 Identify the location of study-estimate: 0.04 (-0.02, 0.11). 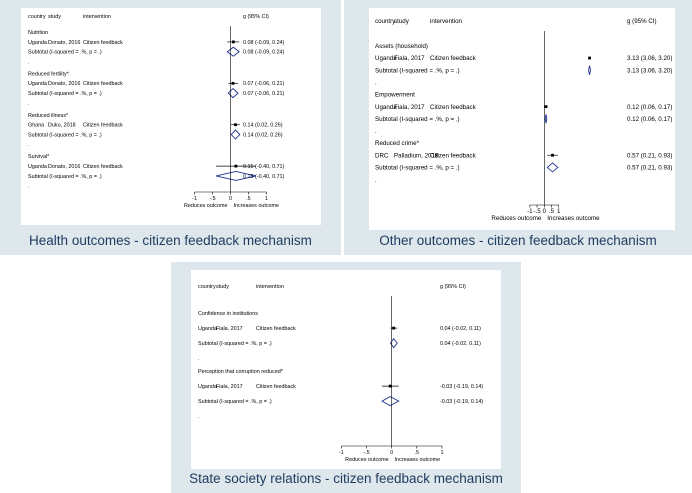
(460, 329).